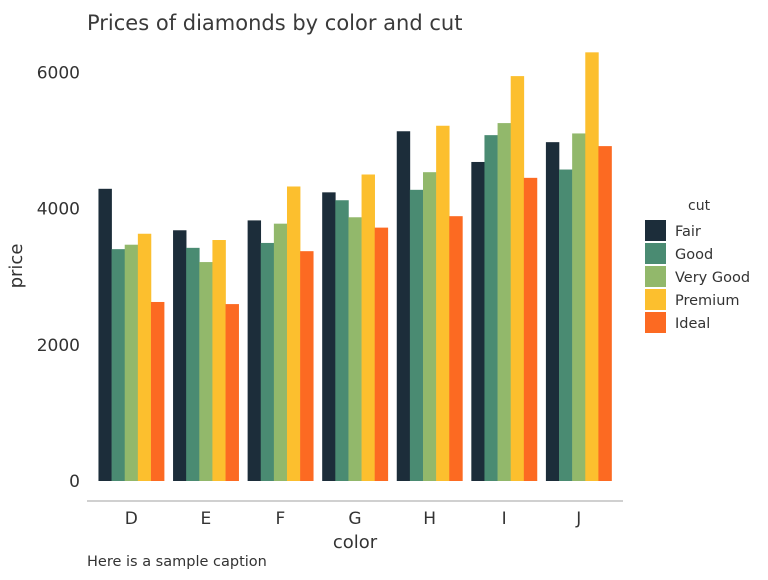 The image size is (768, 580). I want to click on x-tick-label: E, so click(206, 519).